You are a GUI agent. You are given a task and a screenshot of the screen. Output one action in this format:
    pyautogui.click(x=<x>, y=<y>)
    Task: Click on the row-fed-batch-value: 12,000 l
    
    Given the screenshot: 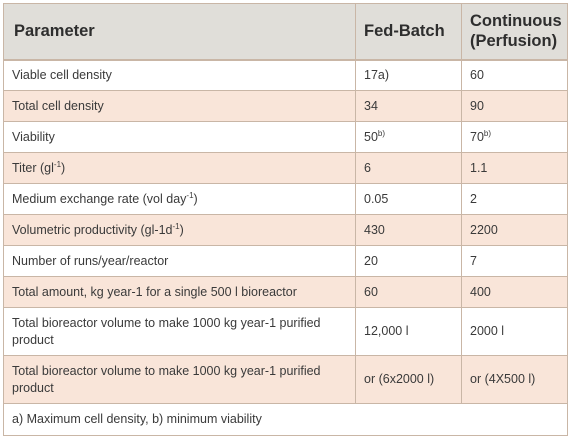 What is the action you would take?
    pyautogui.click(x=408, y=331)
    